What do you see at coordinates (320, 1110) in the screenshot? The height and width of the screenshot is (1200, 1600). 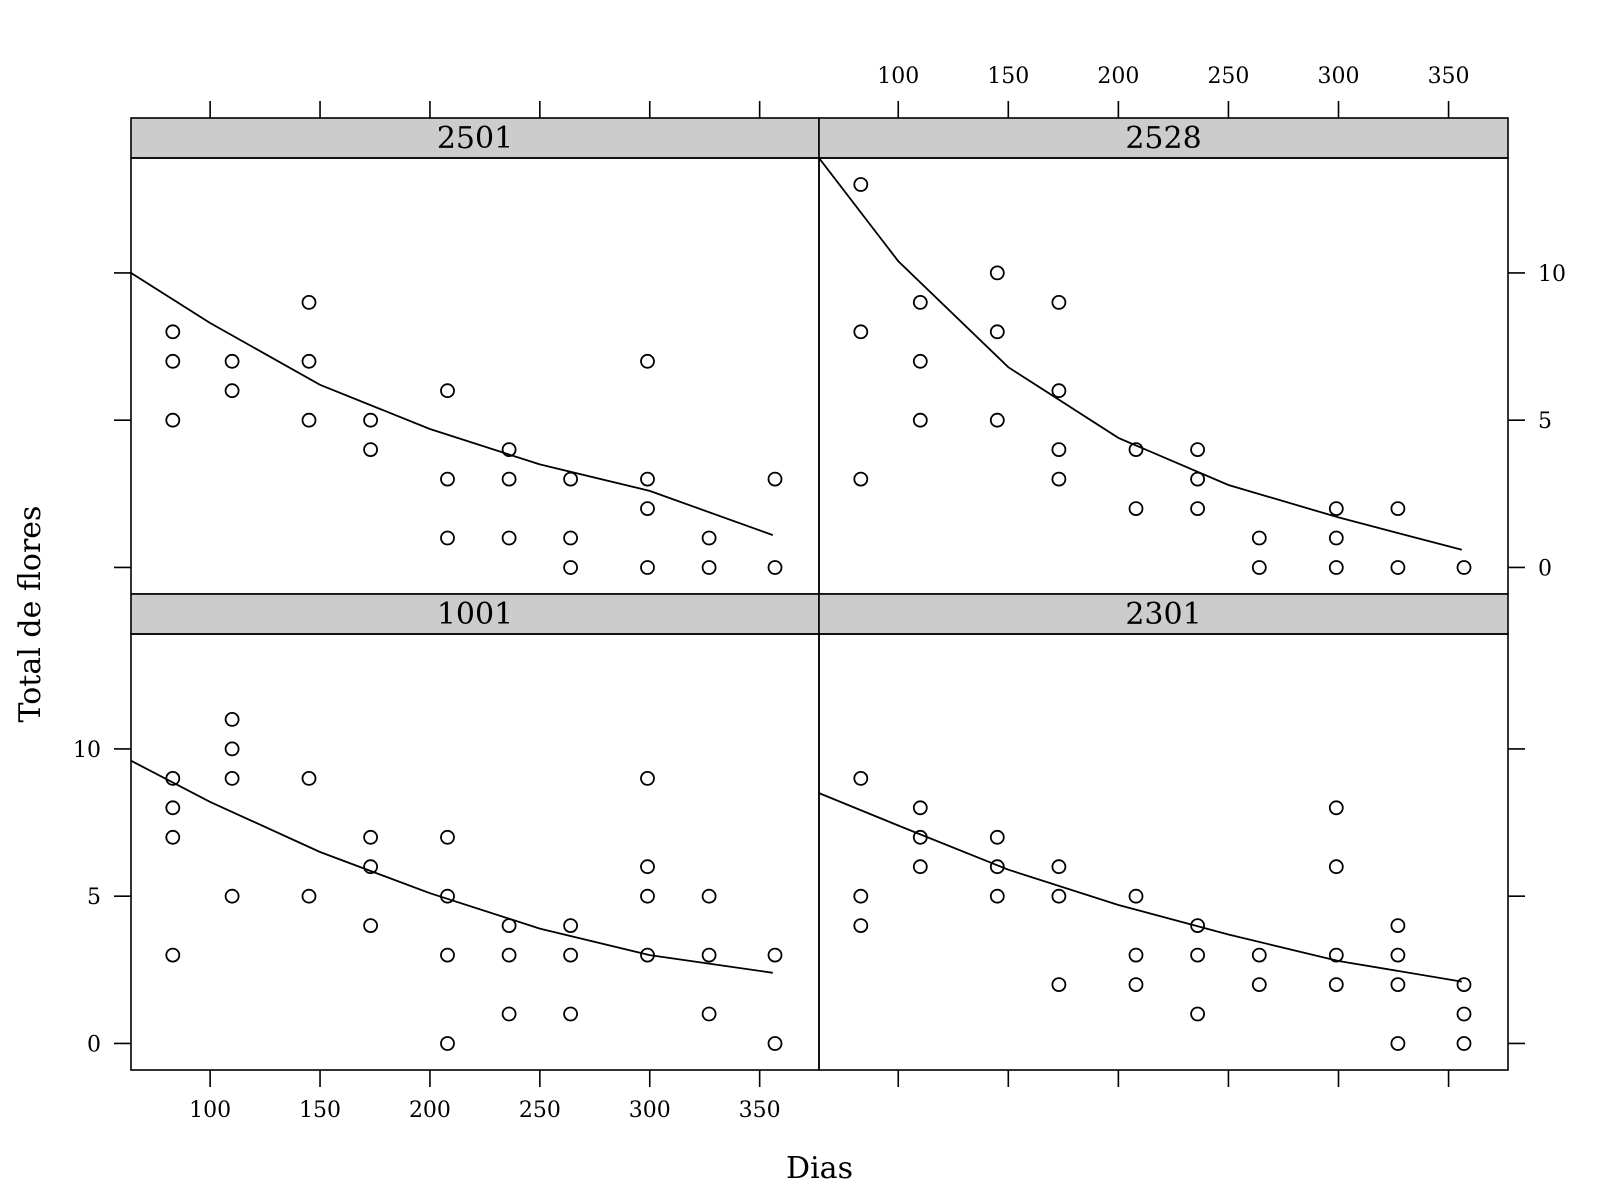 I see `tick-label: 150` at bounding box center [320, 1110].